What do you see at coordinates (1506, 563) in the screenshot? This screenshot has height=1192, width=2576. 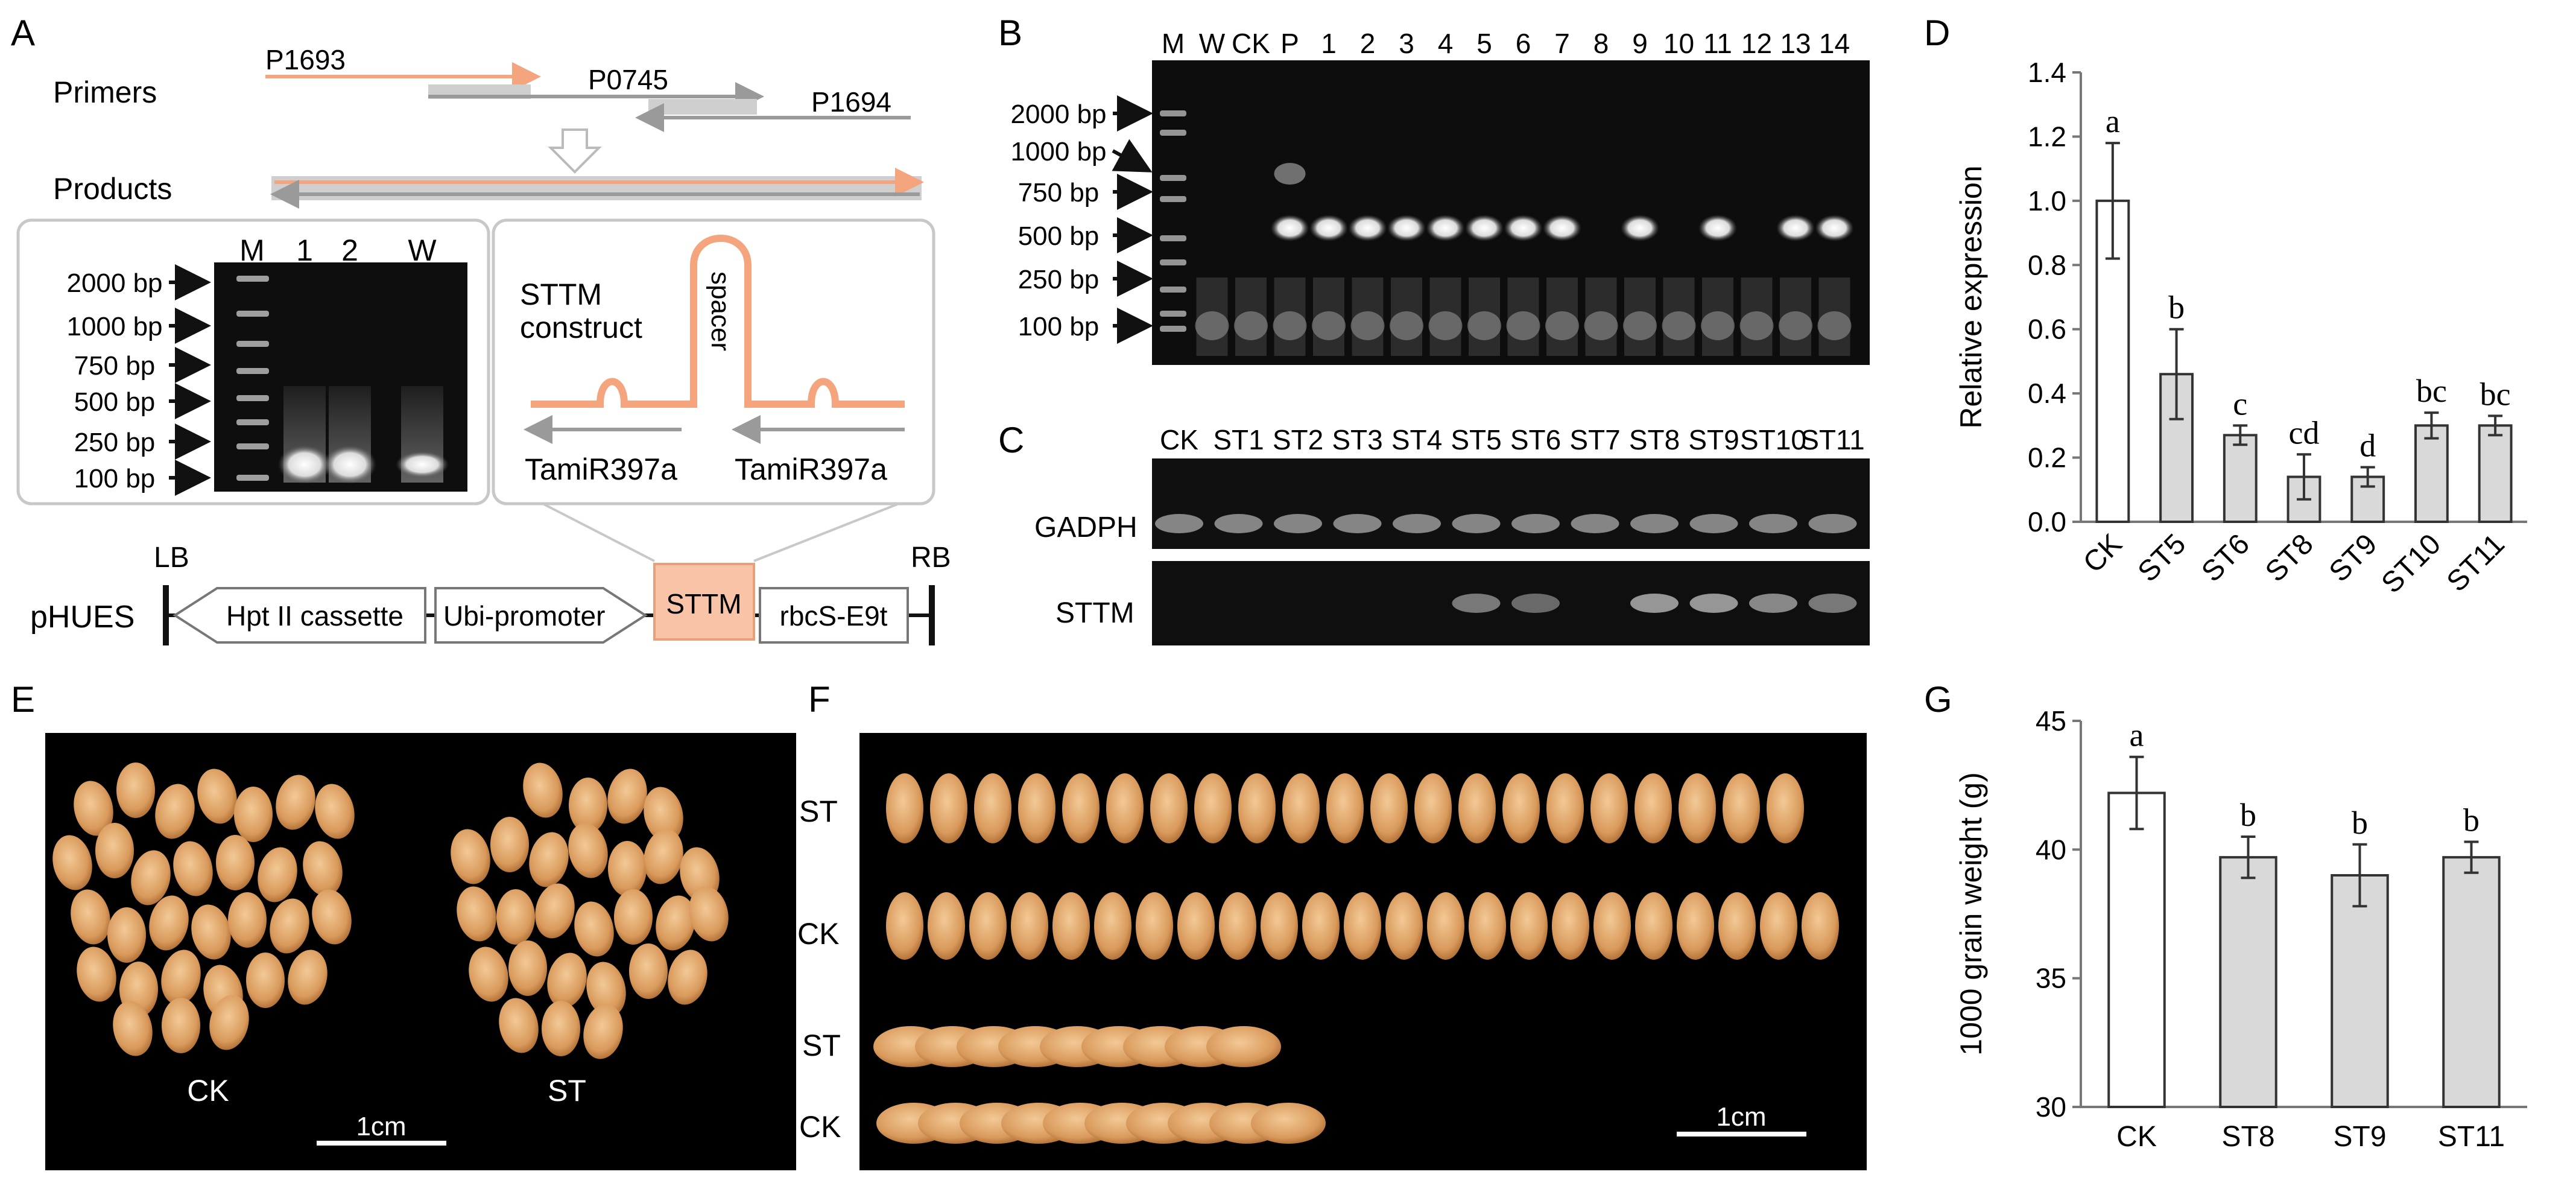 I see `gel-c-bands` at bounding box center [1506, 563].